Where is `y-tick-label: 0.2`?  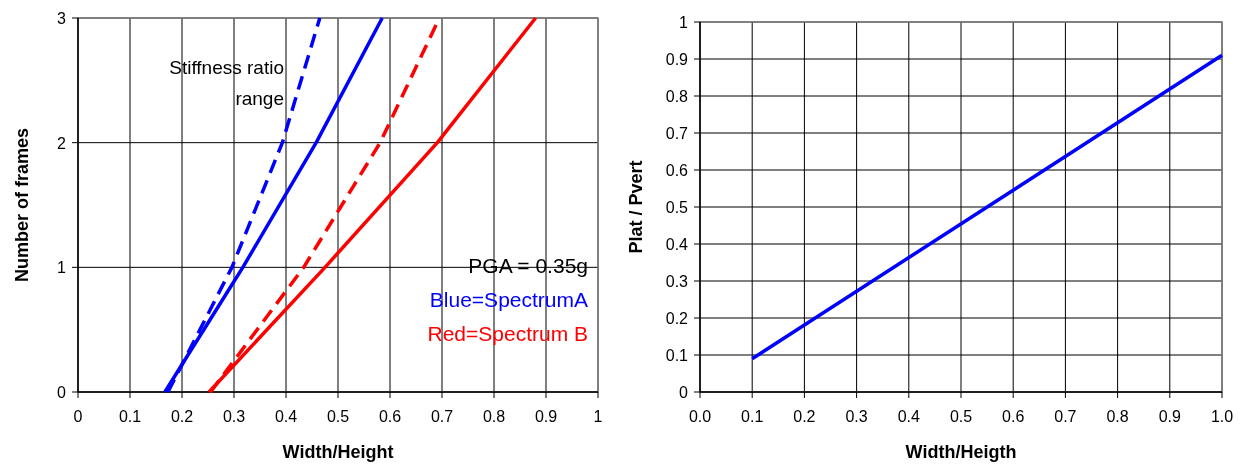
y-tick-label: 0.2 is located at coordinates (677, 318).